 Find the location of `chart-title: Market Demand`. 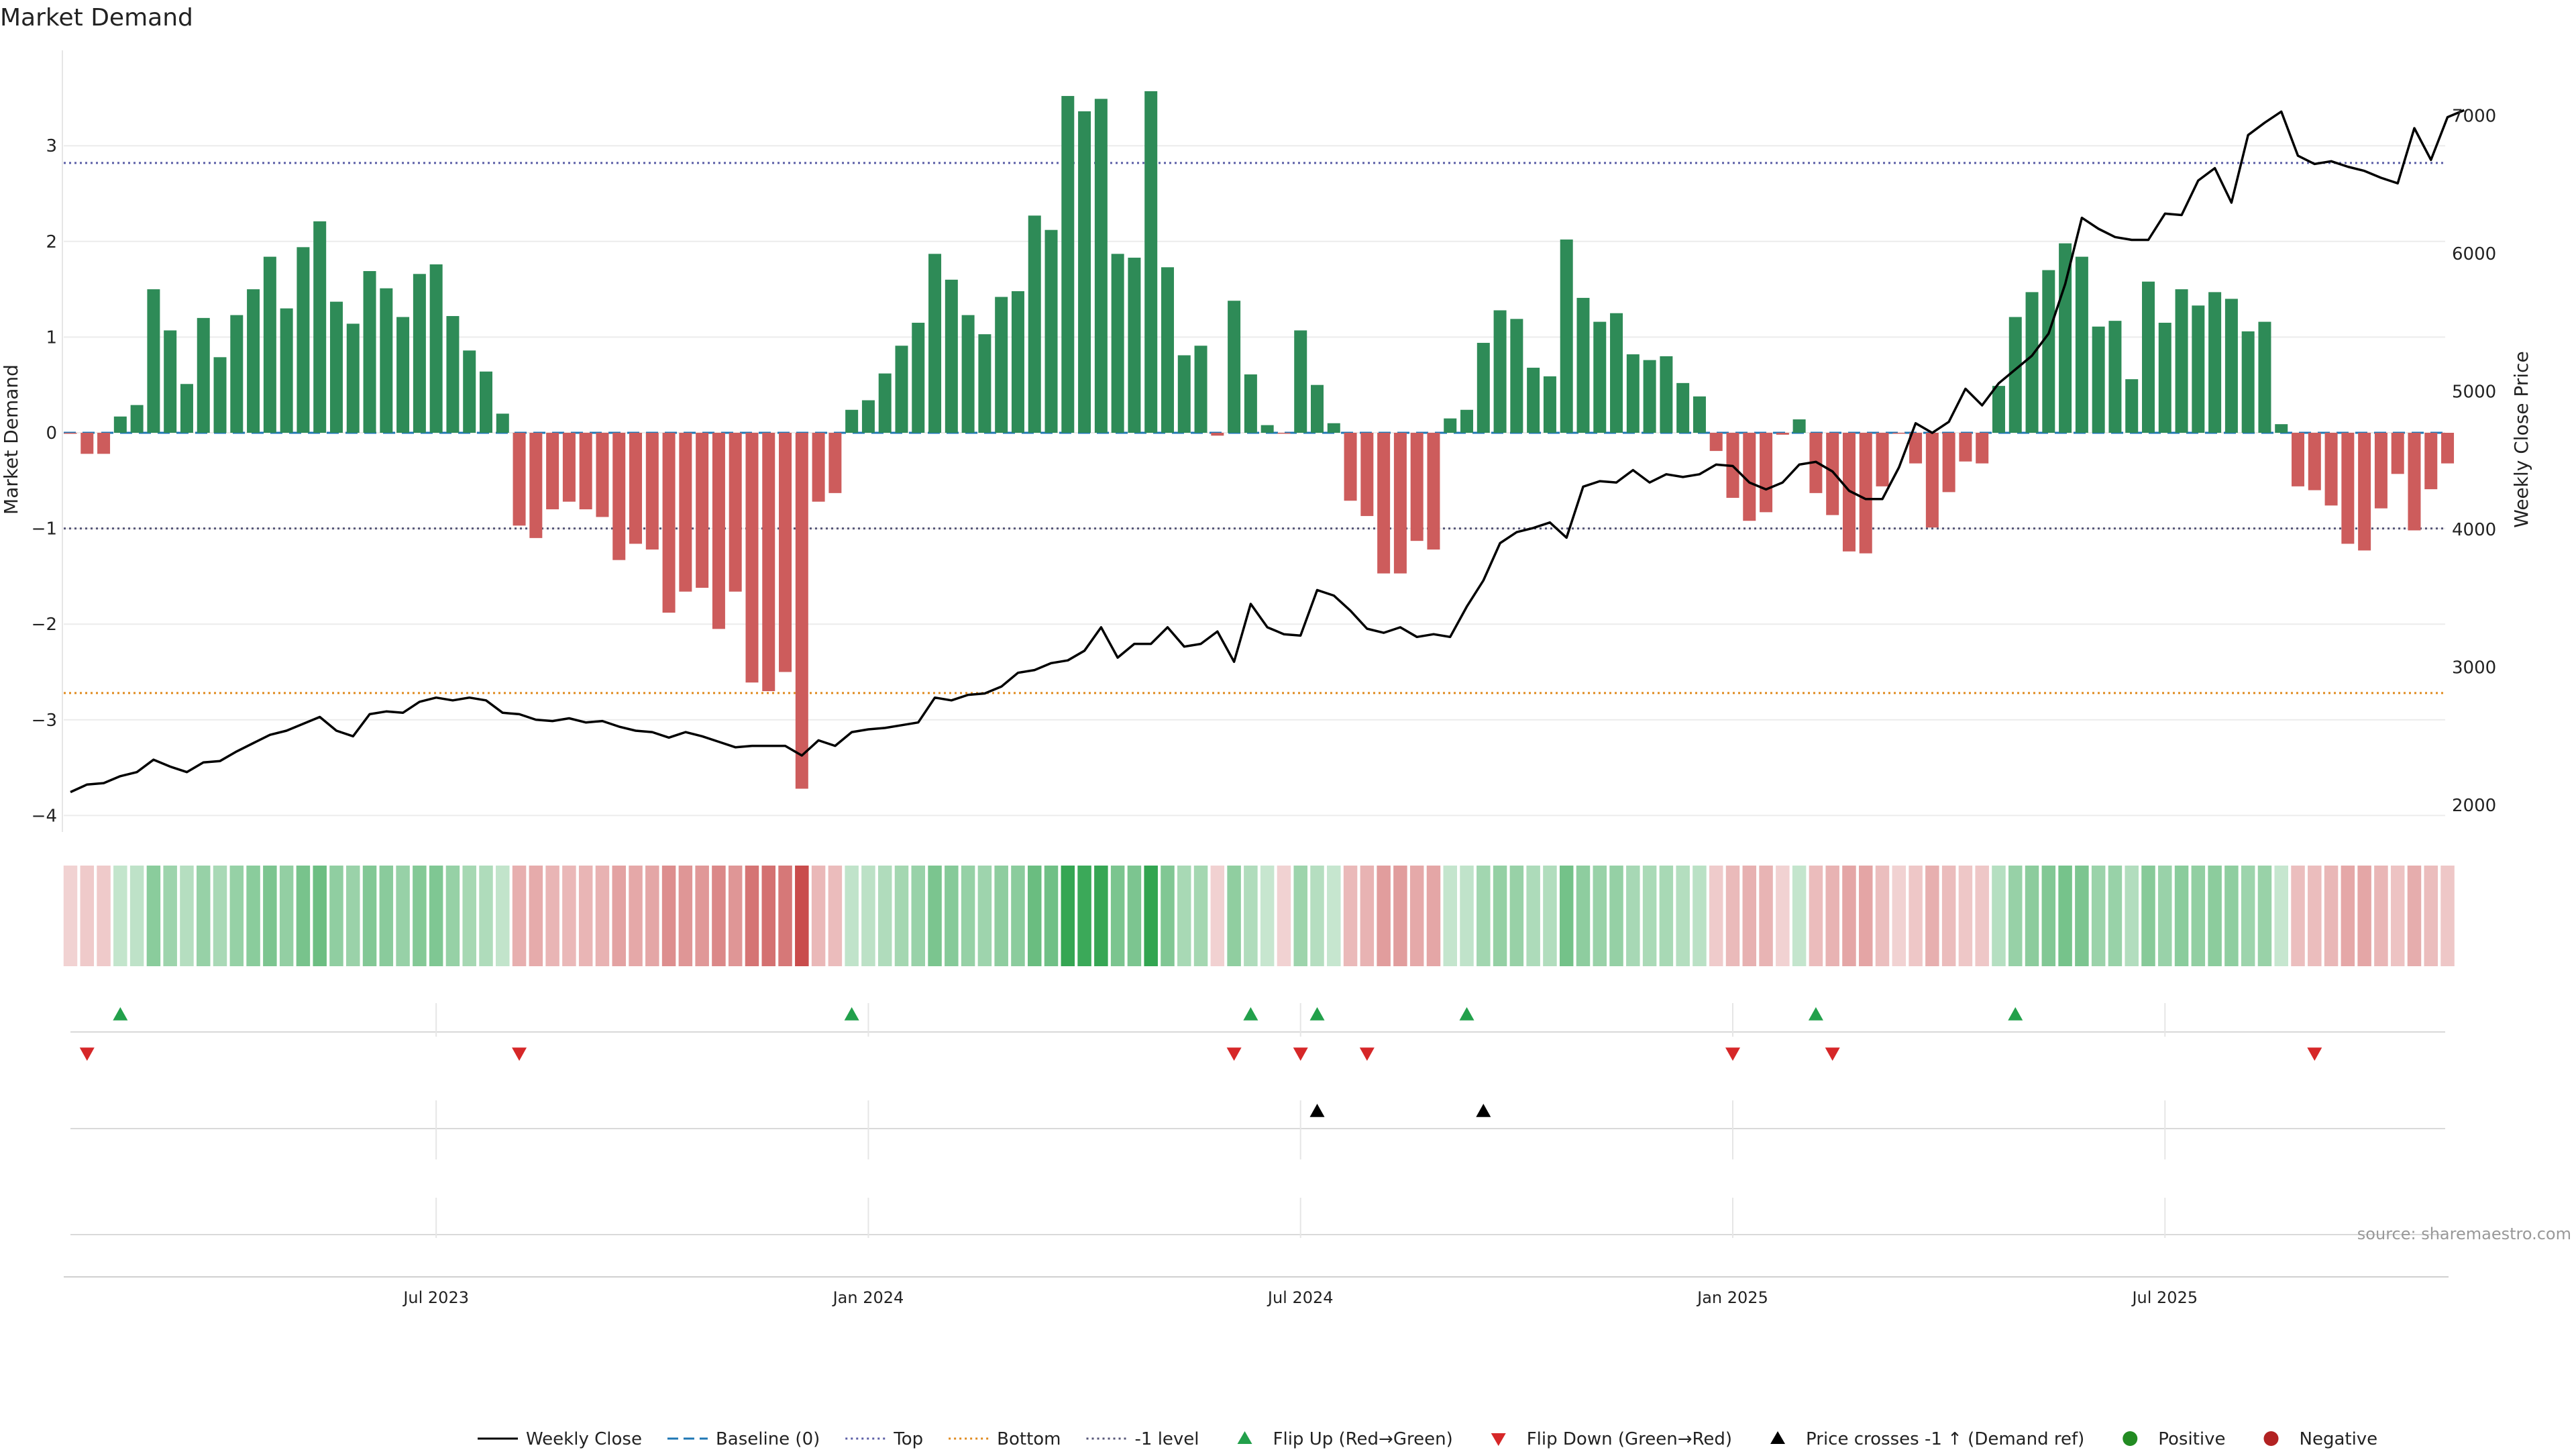

chart-title: Market Demand is located at coordinates (96, 18).